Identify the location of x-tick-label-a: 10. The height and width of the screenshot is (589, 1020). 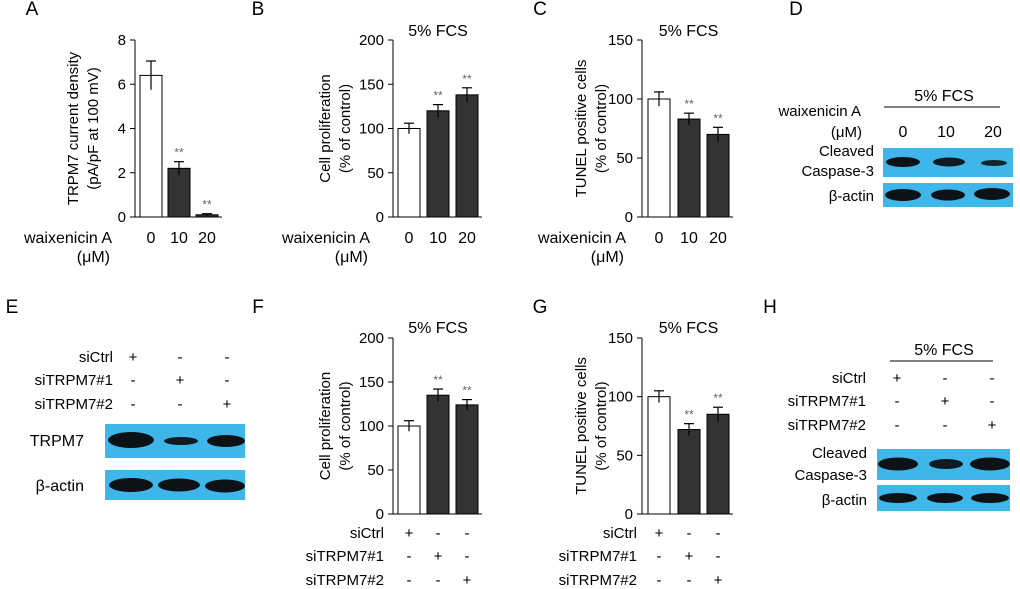
(179, 238).